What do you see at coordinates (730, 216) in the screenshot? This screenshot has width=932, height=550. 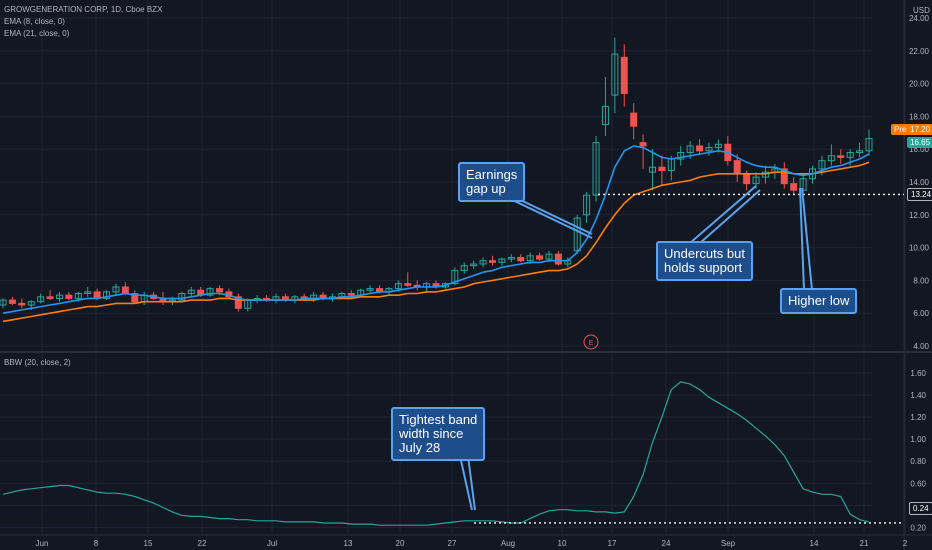 I see `undercuts-pointer` at bounding box center [730, 216].